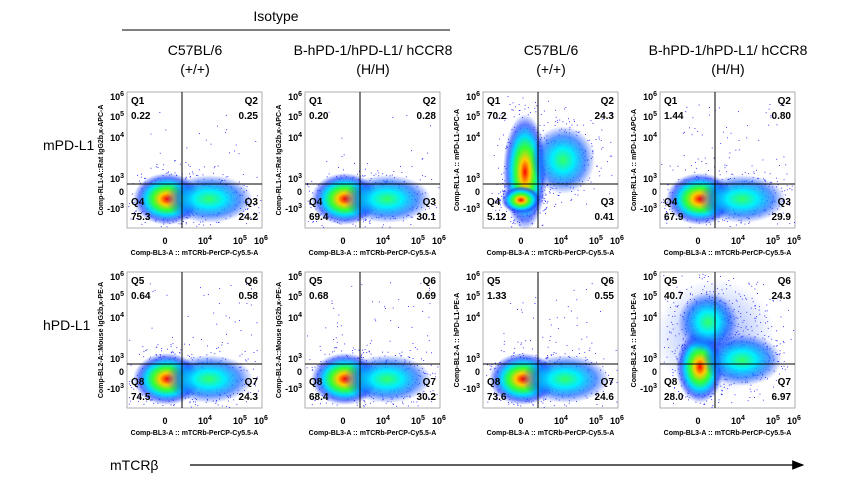 This screenshot has width=841, height=484. Describe the element at coordinates (67, 325) in the screenshot. I see `row-label: hPD-L1` at that location.